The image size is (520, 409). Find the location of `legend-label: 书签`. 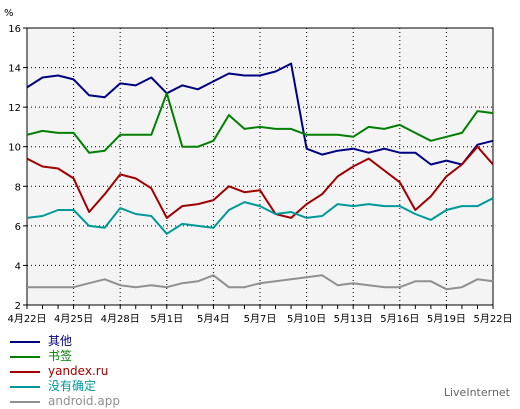

legend-label: 书签 is located at coordinates (60, 356).